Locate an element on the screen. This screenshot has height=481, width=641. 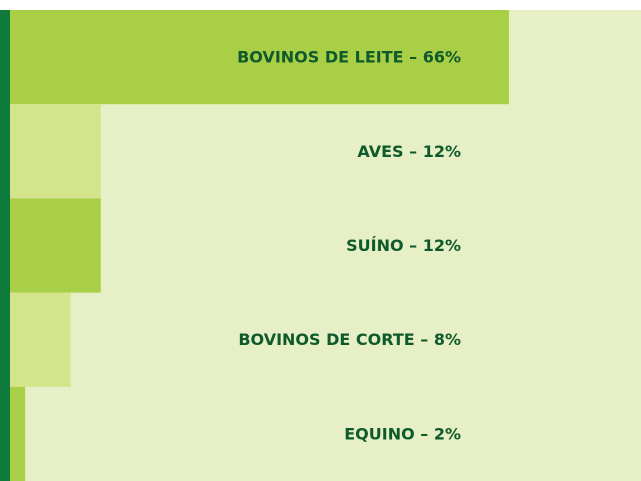
bar-label: SUÍNO – 12% is located at coordinates (403, 245).